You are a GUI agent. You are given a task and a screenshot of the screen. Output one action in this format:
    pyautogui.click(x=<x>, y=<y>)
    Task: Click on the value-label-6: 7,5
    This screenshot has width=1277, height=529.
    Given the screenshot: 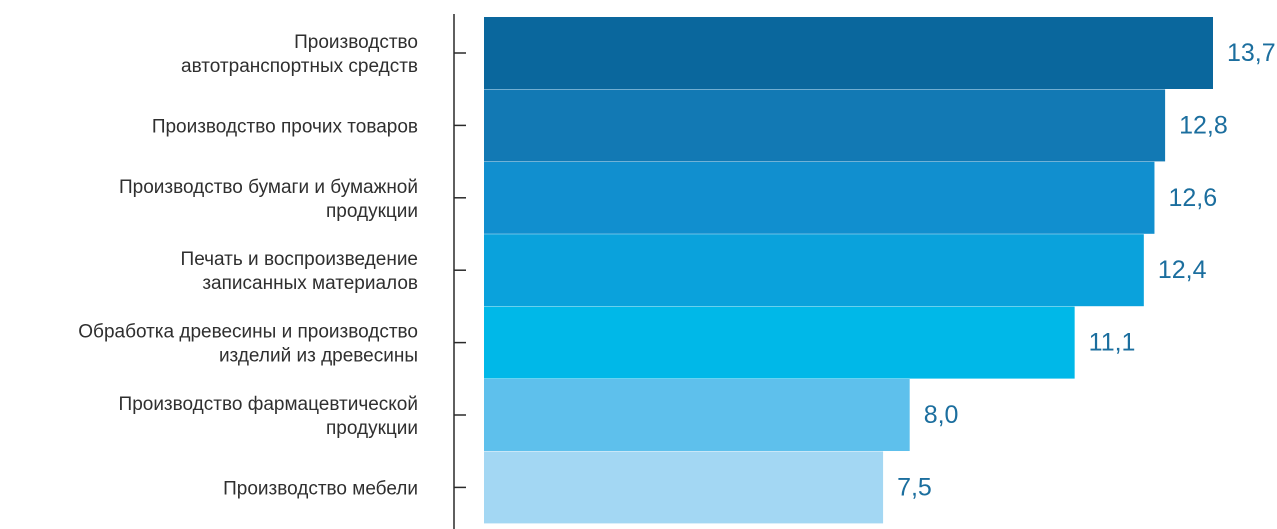 What is the action you would take?
    pyautogui.click(x=914, y=487)
    